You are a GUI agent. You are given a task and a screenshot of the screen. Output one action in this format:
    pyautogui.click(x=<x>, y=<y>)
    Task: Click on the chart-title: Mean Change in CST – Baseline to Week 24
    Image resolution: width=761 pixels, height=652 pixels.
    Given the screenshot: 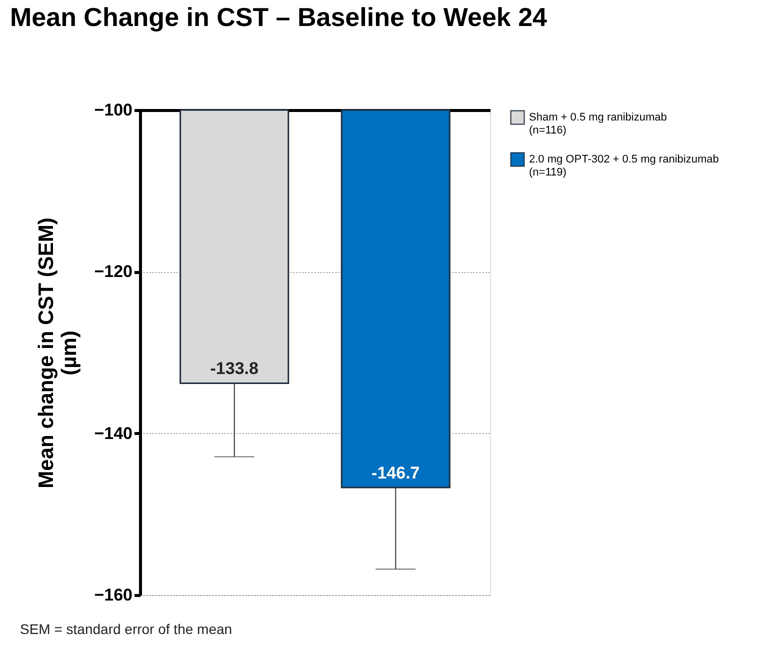 What is the action you would take?
    pyautogui.click(x=279, y=17)
    